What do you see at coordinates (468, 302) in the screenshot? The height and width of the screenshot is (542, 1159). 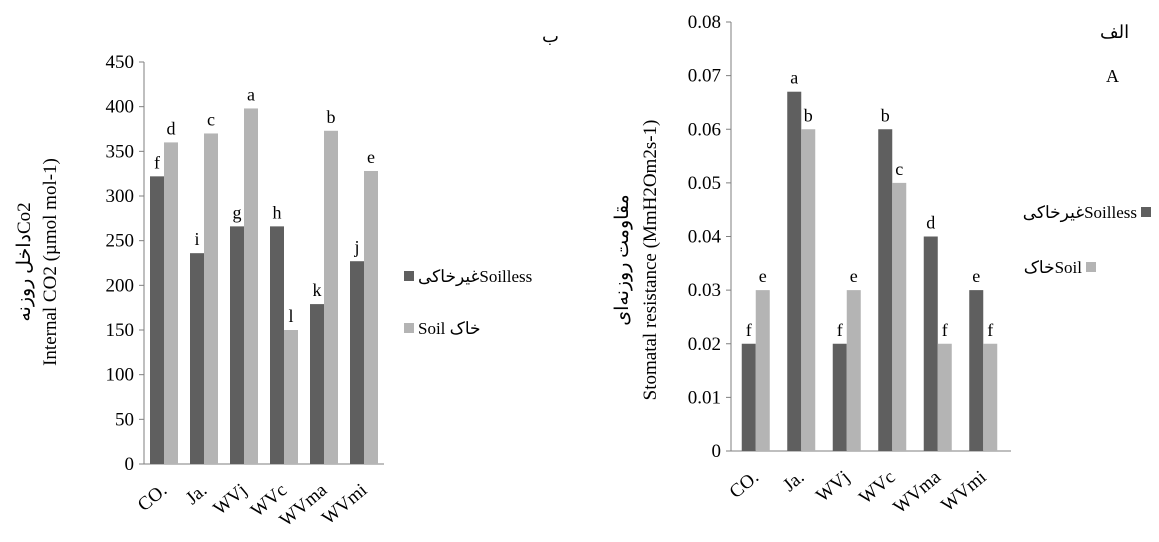 I see `chart-1-legend: غیرخاکیSoilless Soil خاک` at bounding box center [468, 302].